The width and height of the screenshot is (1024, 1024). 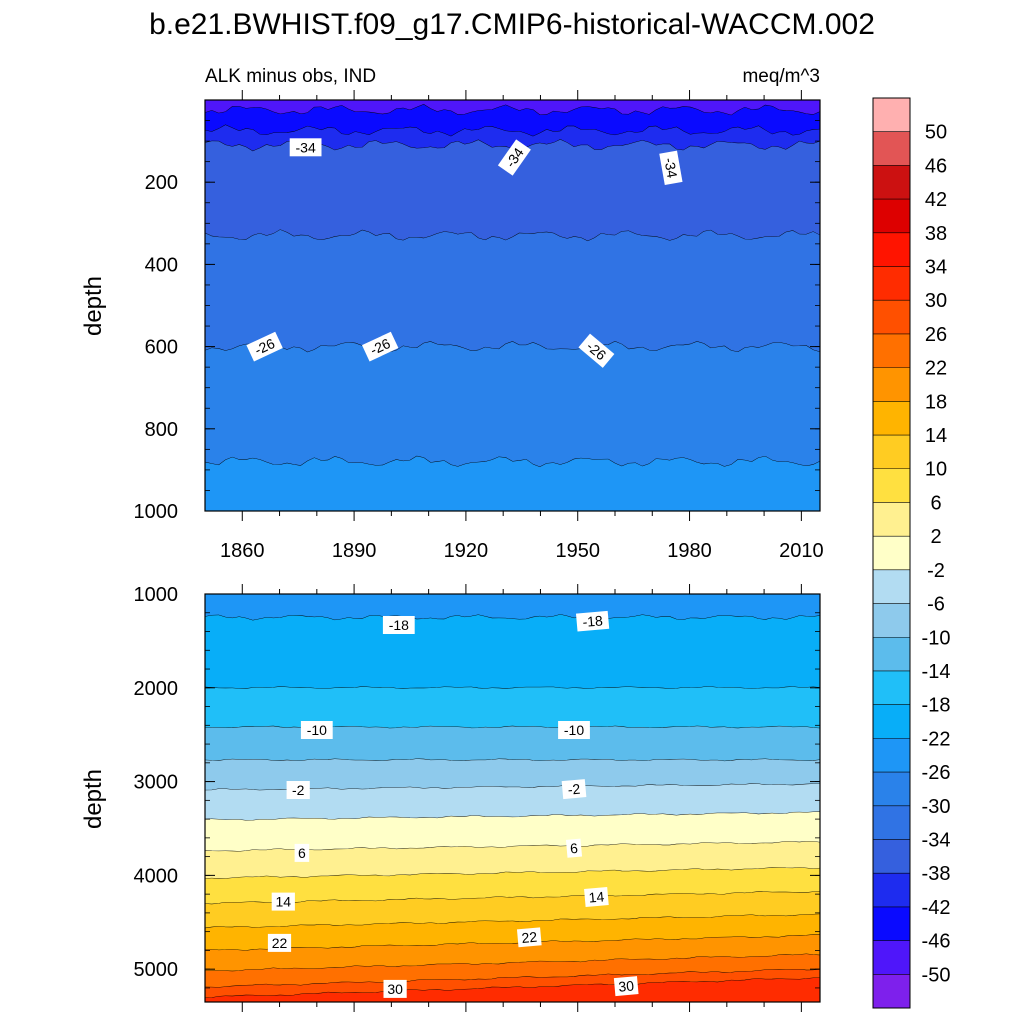 What do you see at coordinates (936, 841) in the screenshot?
I see `colorbar-label: -34` at bounding box center [936, 841].